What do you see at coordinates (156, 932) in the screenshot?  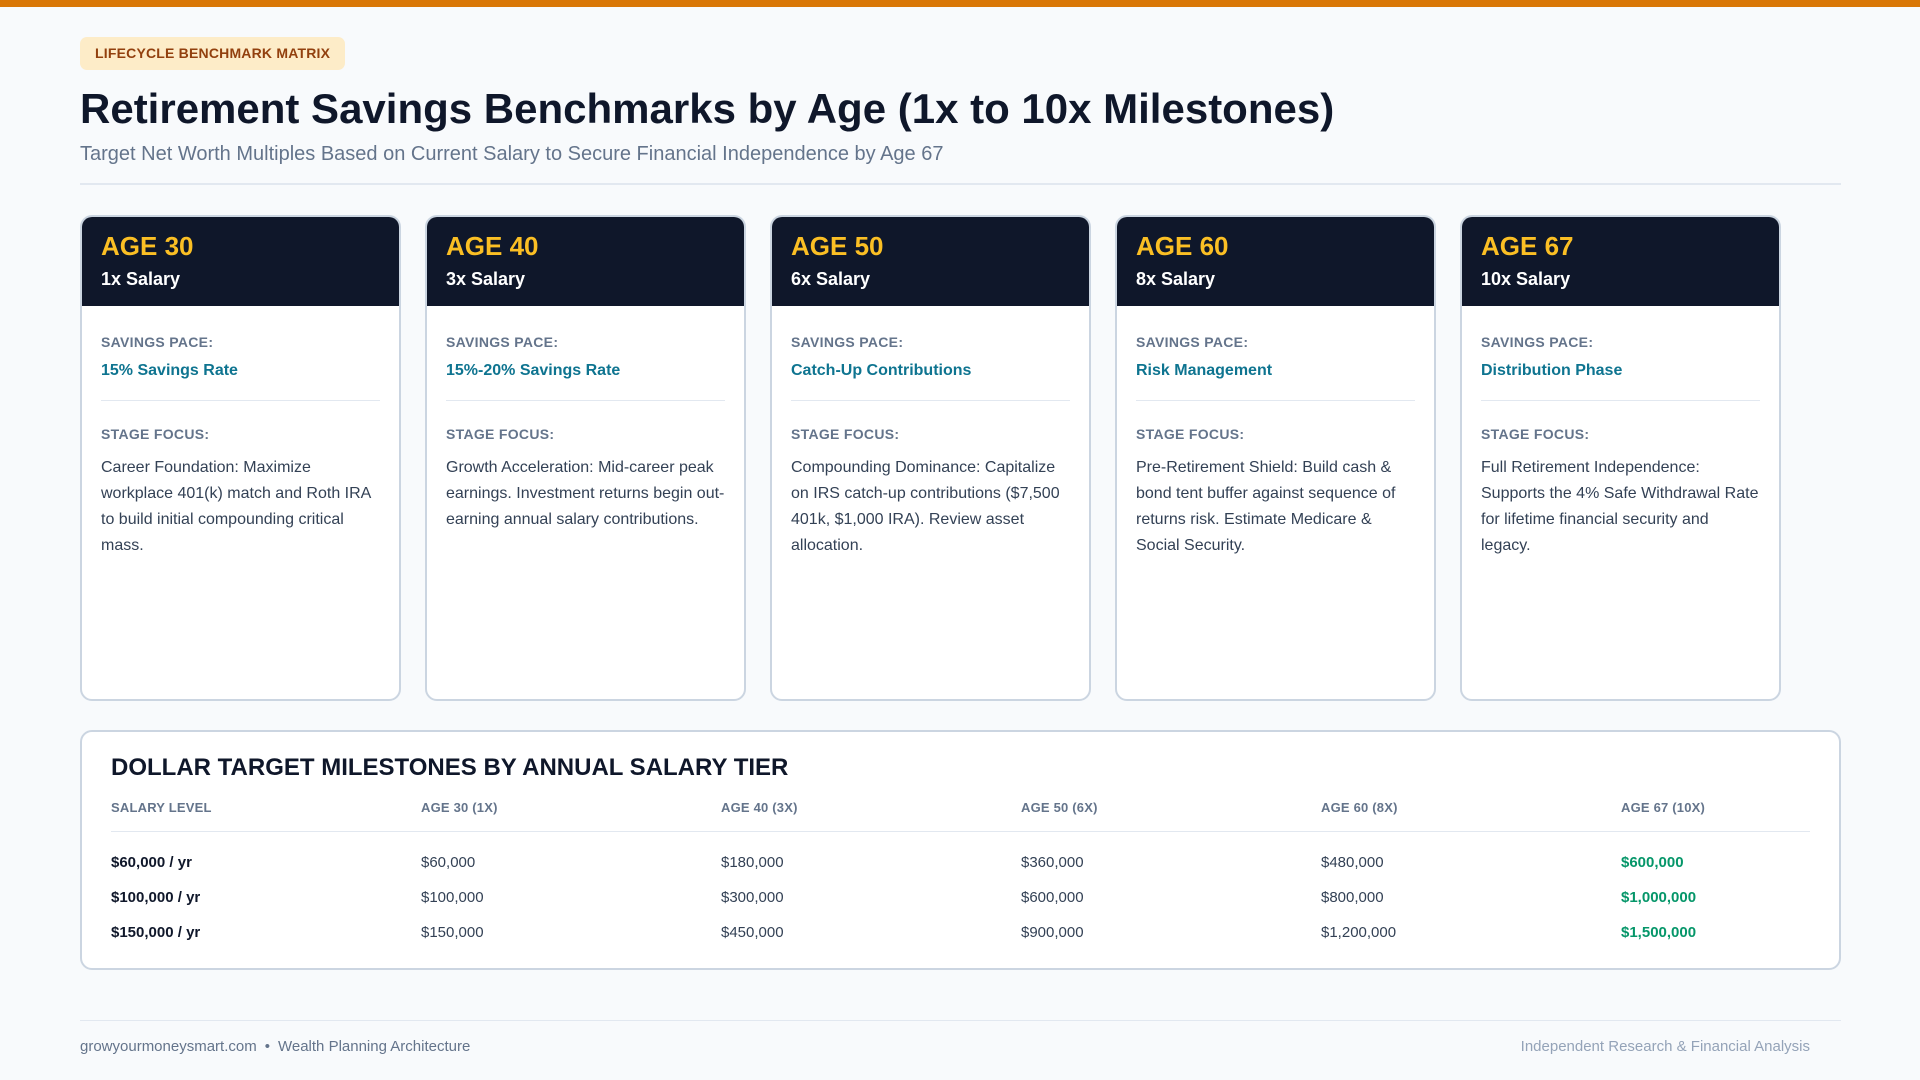 I see `salary-level-cell: $150,000 / yr` at bounding box center [156, 932].